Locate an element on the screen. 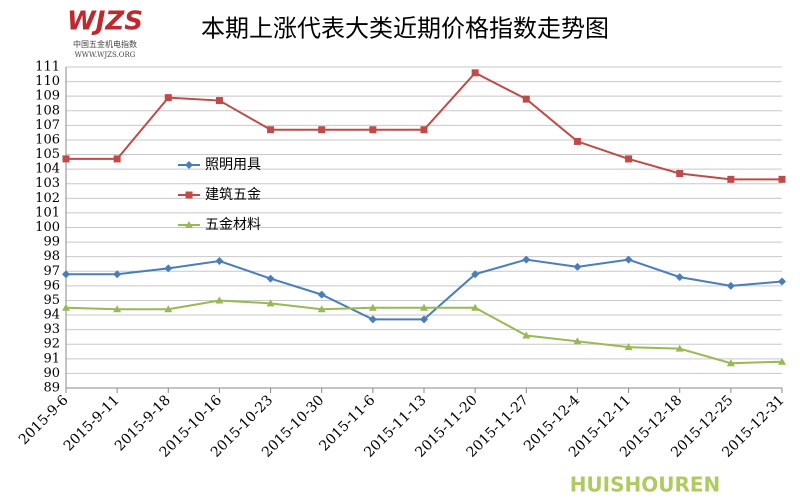 Image resolution: width=800 pixels, height=504 pixels. y-tick-label: 96 is located at coordinates (51, 285).